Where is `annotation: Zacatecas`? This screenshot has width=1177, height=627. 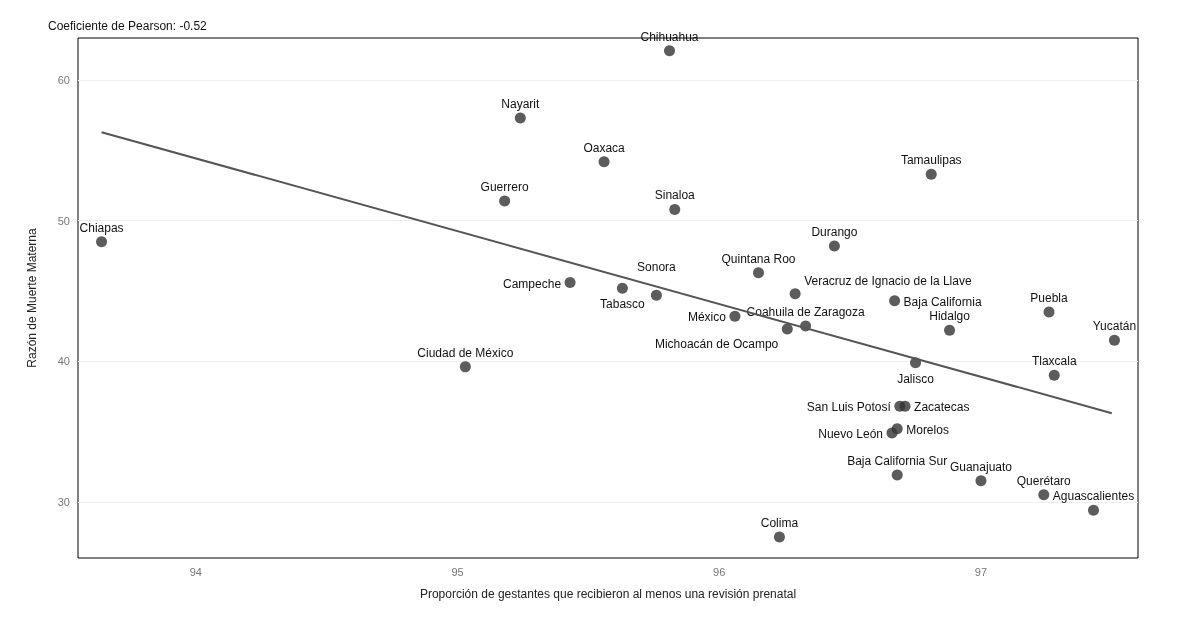 annotation: Zacatecas is located at coordinates (942, 407).